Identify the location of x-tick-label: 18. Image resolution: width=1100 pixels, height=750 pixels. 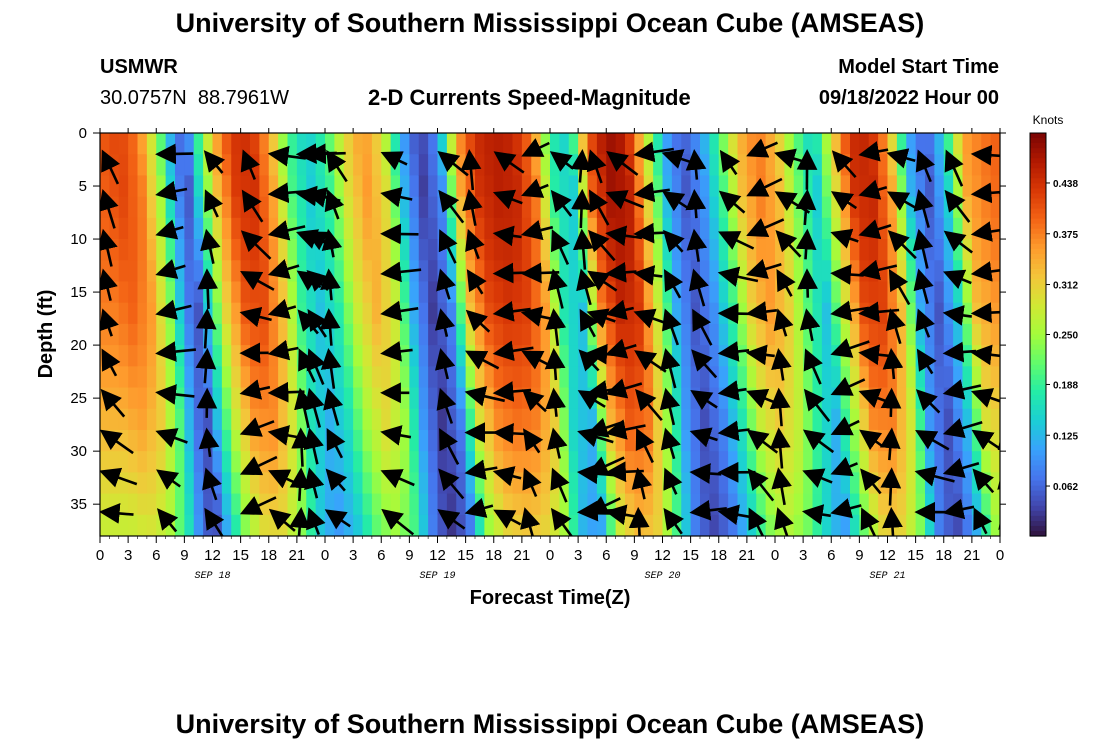
(718, 555).